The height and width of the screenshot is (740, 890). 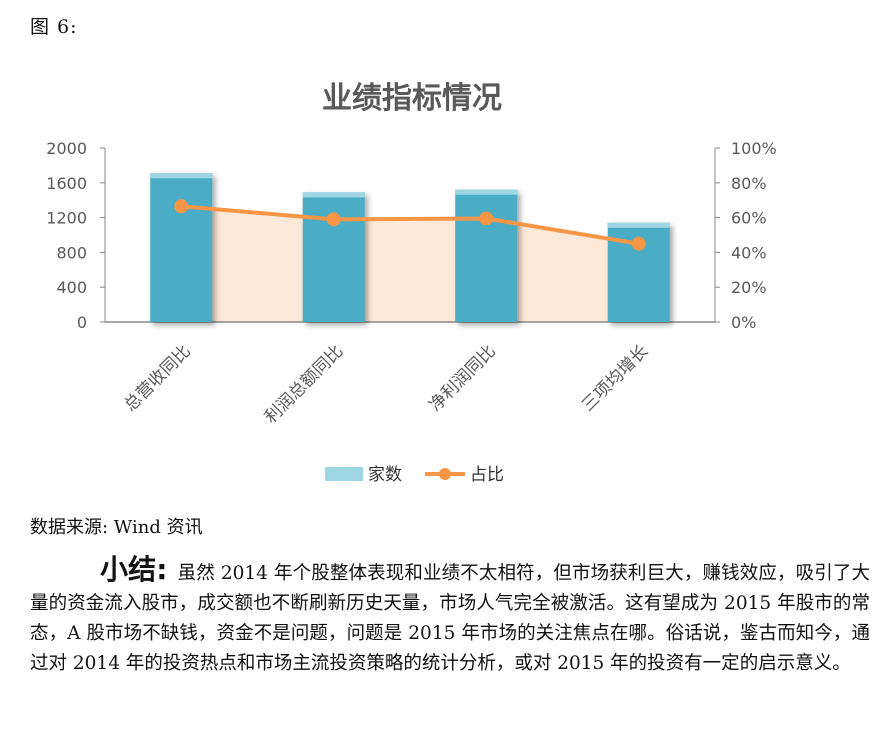 What do you see at coordinates (463, 378) in the screenshot?
I see `category-label: 净利润同比` at bounding box center [463, 378].